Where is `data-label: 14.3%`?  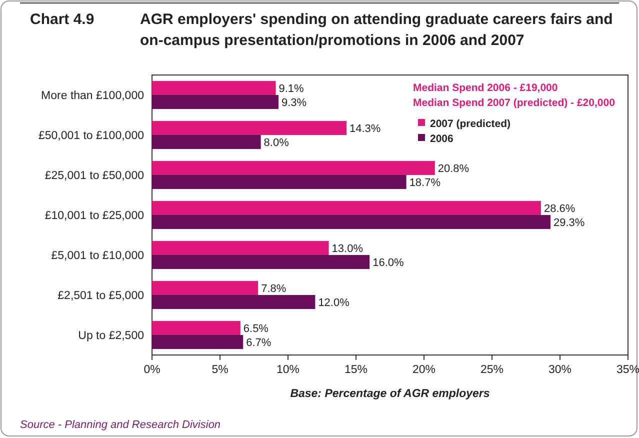 data-label: 14.3% is located at coordinates (365, 129).